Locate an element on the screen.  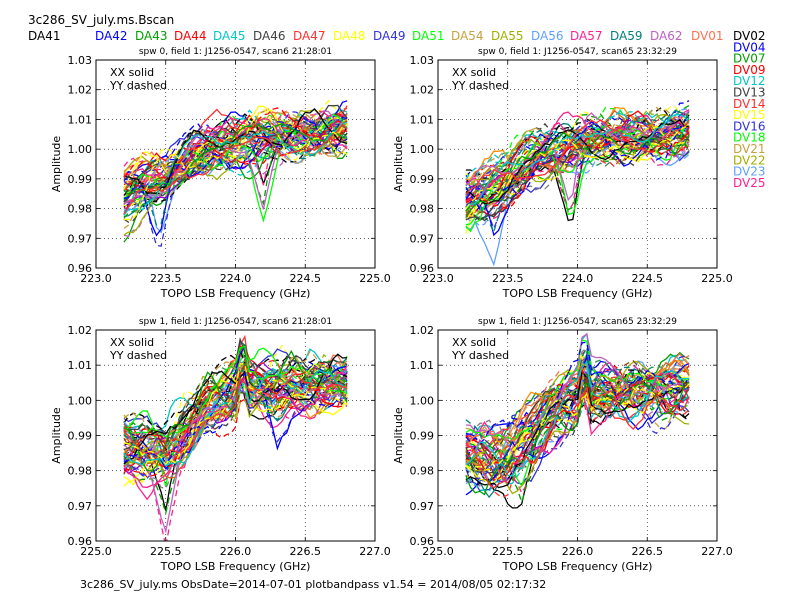
y-tick-label: 0.96 is located at coordinates (422, 268).